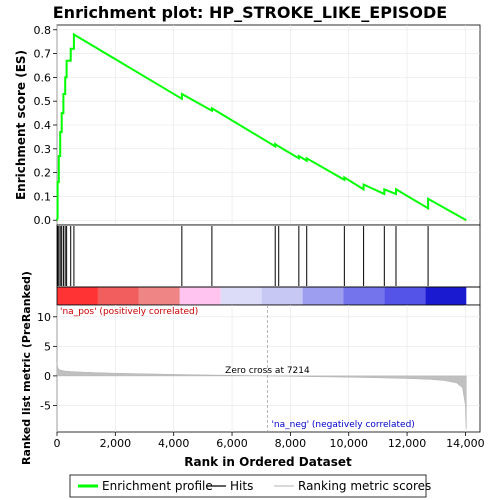 The image size is (500, 500). I want to click on hits-panel, so click(268, 256).